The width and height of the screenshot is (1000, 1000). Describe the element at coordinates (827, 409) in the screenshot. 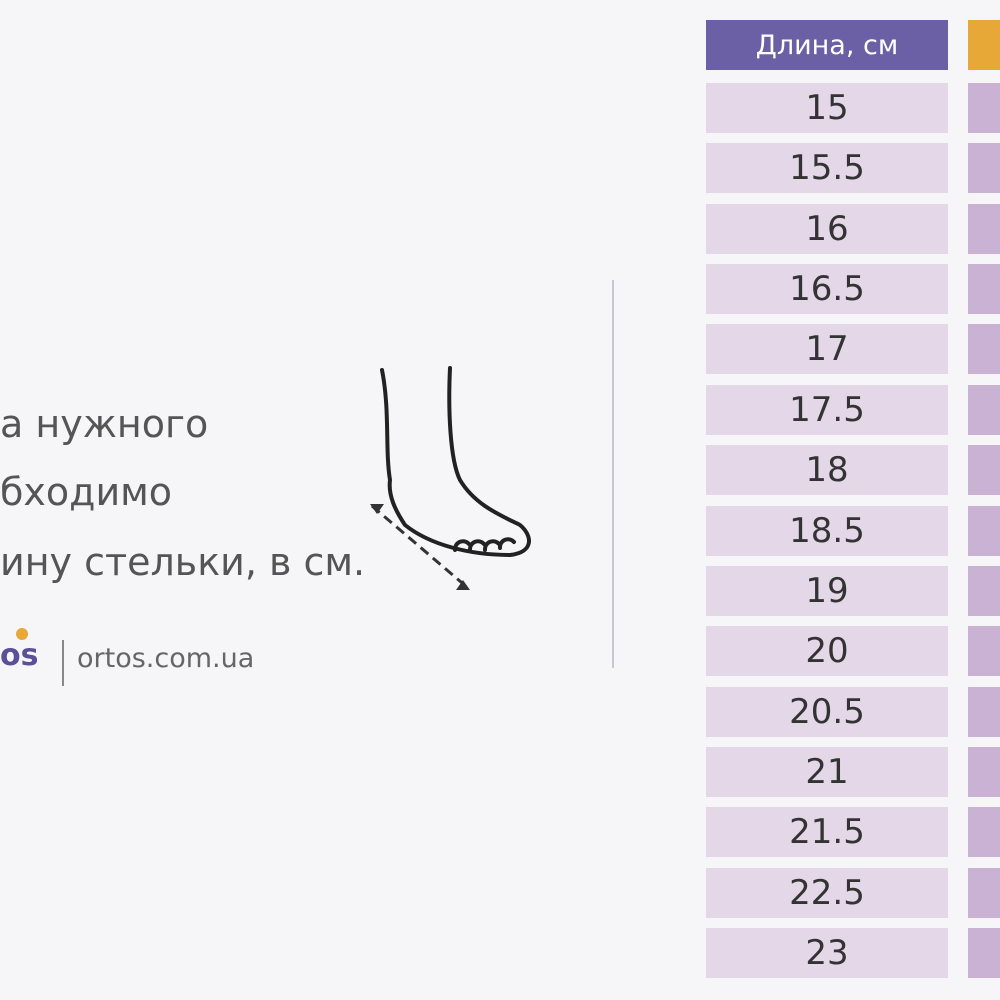

I see `table-cell: 17.5` at that location.